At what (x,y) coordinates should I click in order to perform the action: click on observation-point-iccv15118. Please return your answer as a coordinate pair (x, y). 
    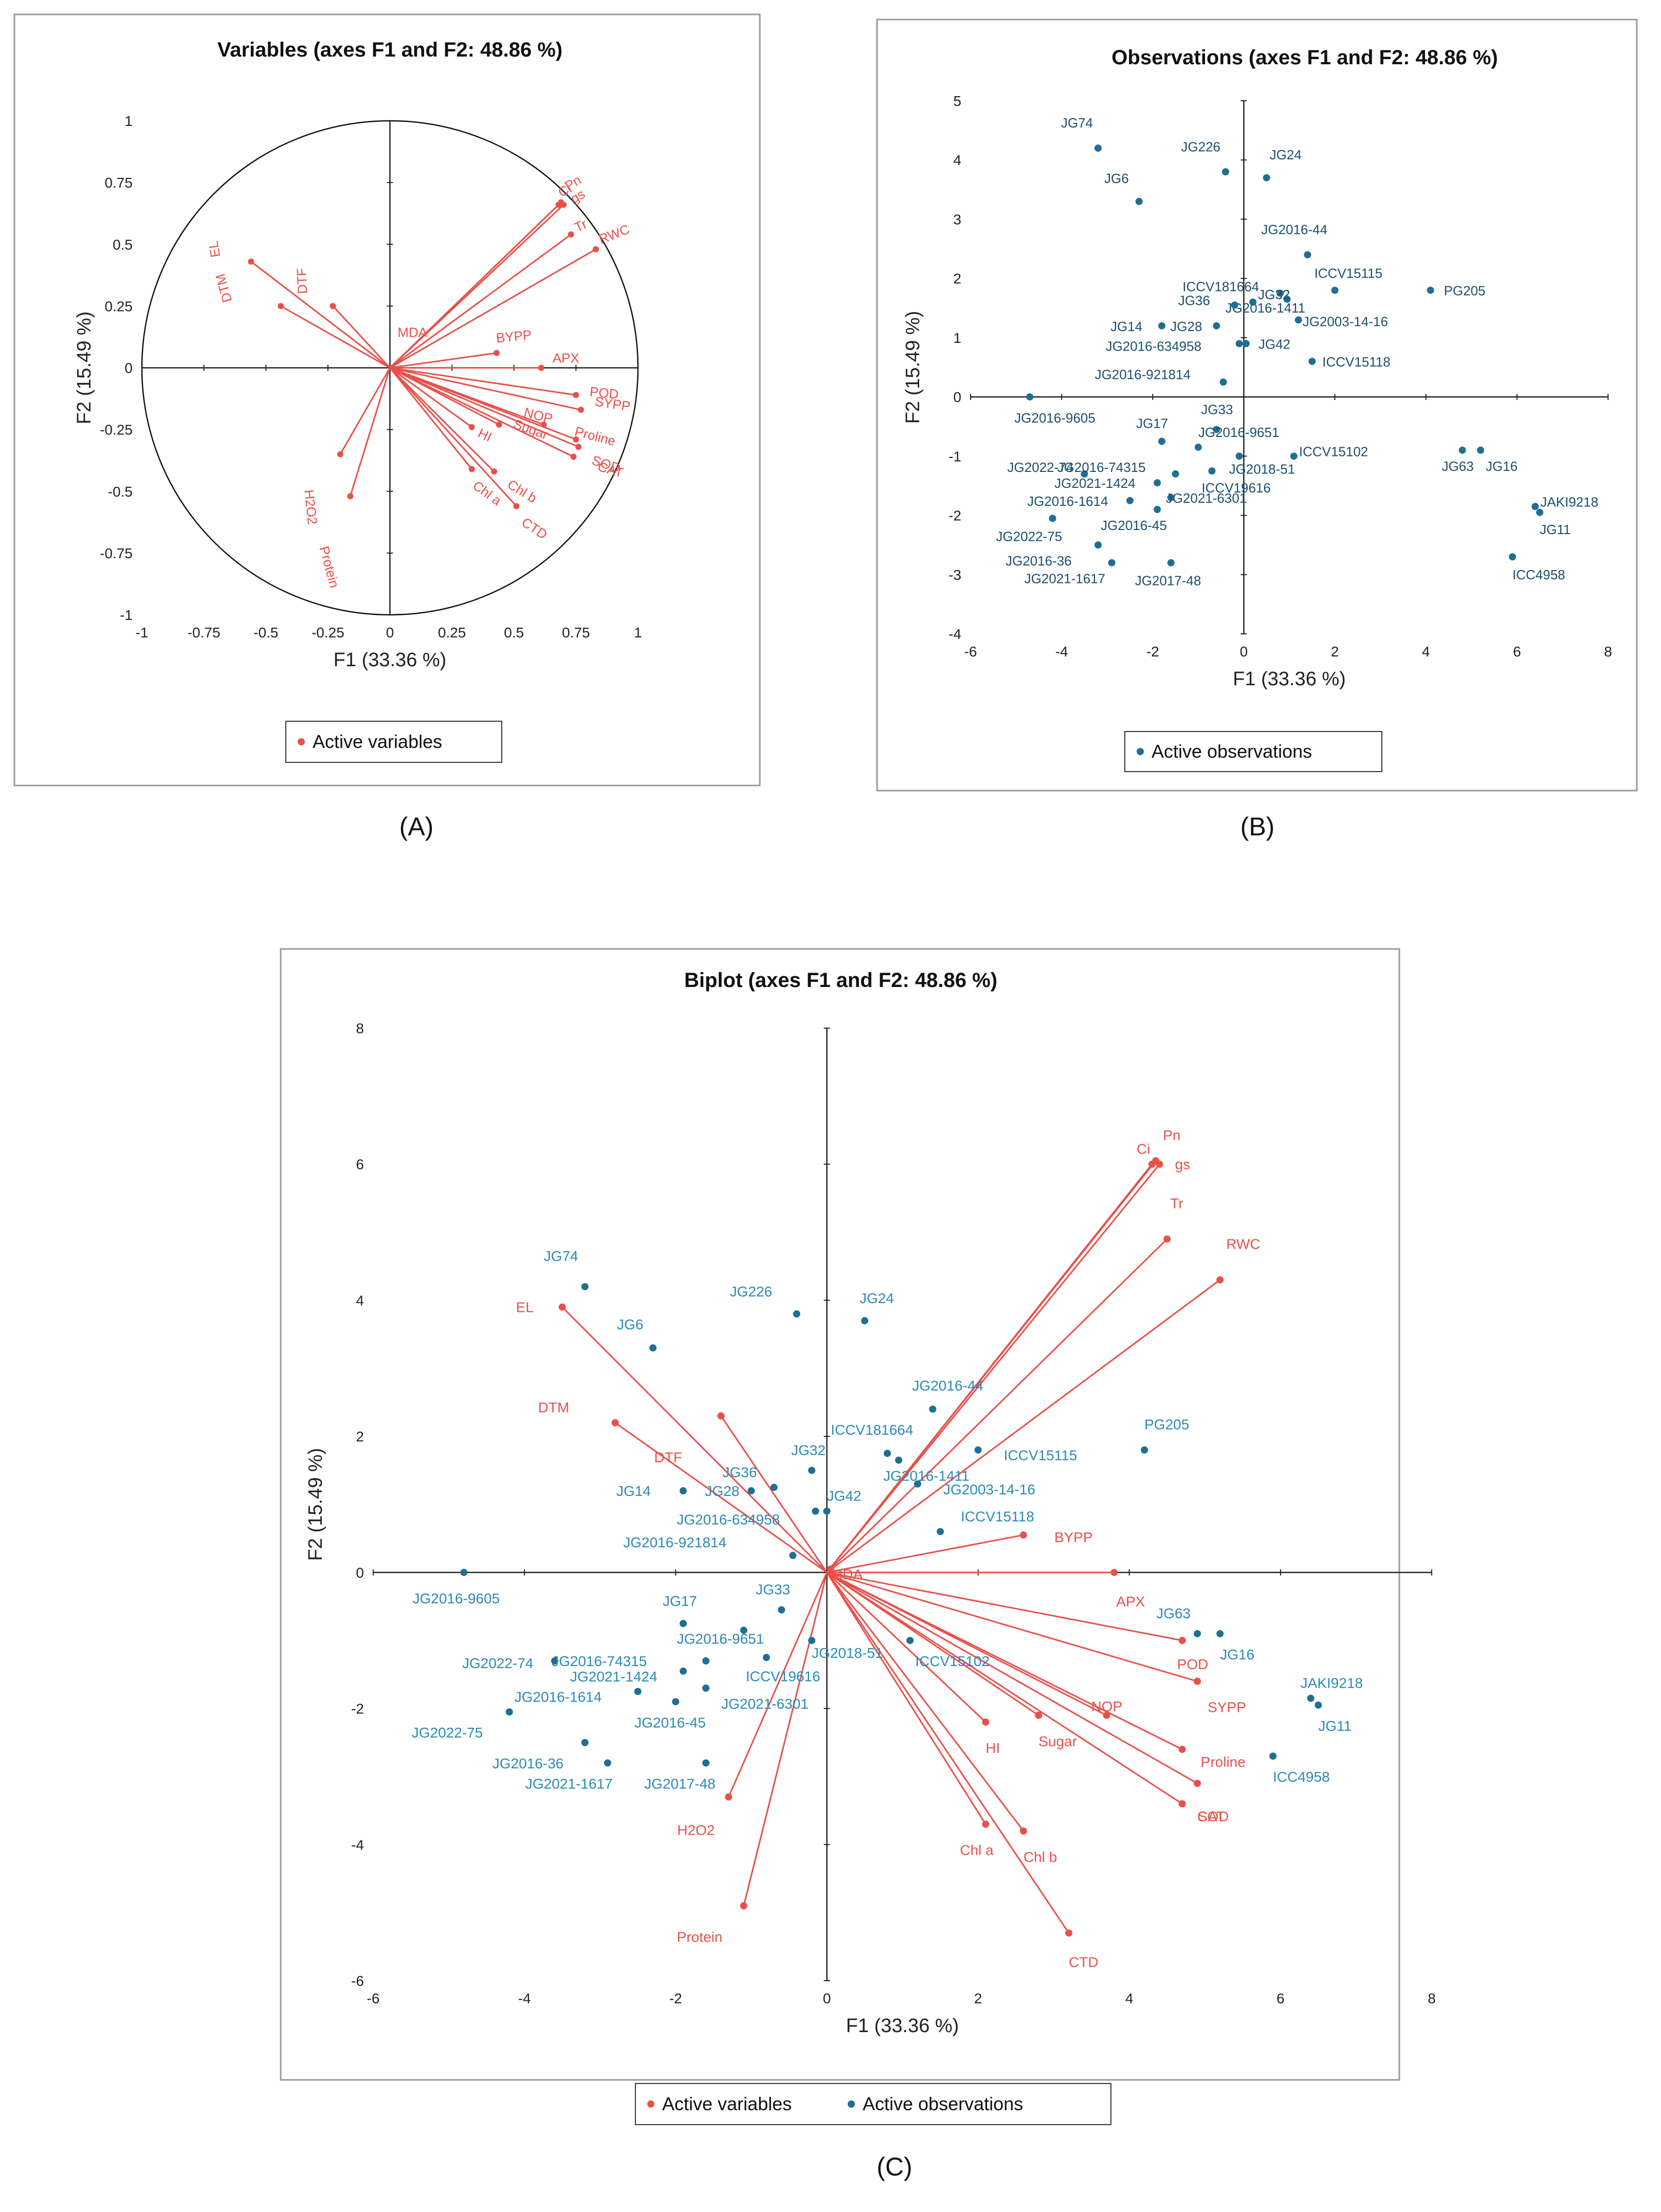
    Looking at the image, I should click on (941, 1531).